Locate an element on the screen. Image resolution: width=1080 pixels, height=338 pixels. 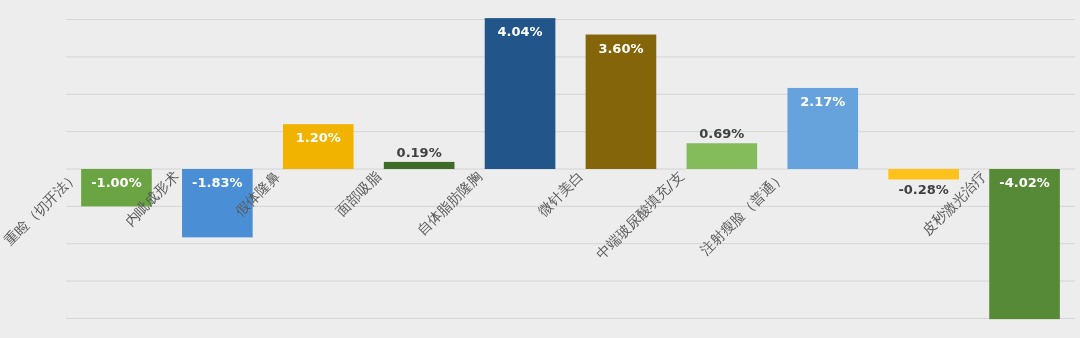
data-label: 4.04% is located at coordinates (520, 32).